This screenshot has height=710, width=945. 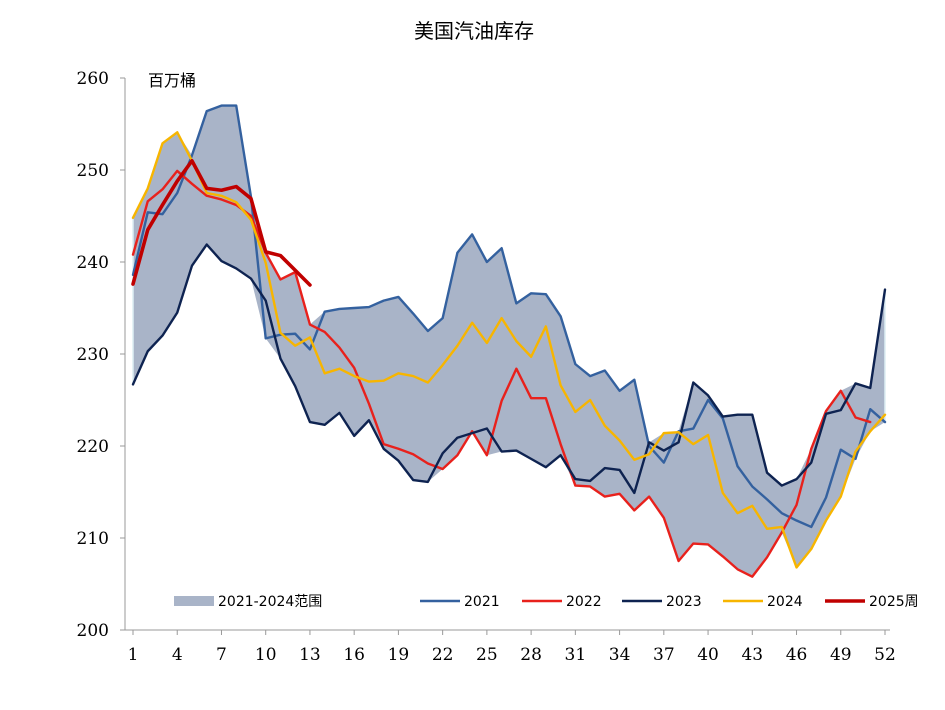 I want to click on legend: 2021-2024范围 2021 2022 2023 2024 2025周, so click(x=546, y=601).